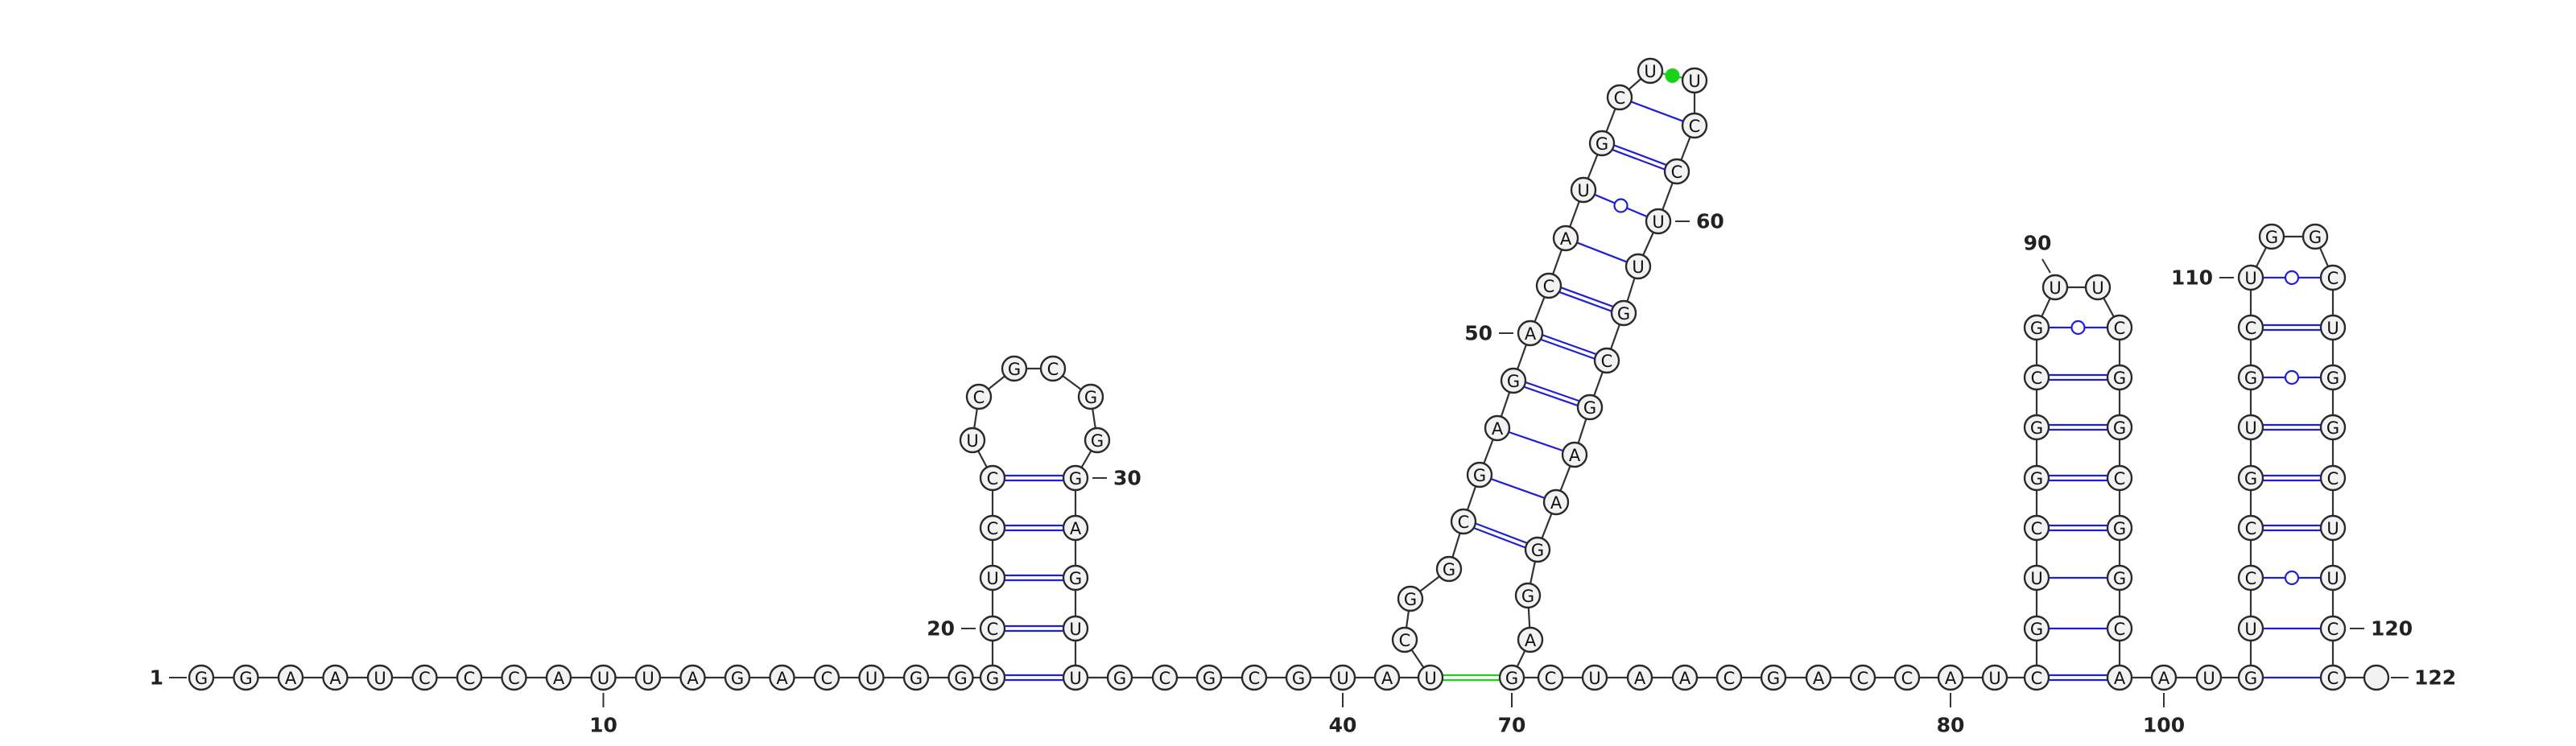 Image resolution: width=2576 pixels, height=746 pixels. I want to click on nucleotide-78: C, so click(1862, 677).